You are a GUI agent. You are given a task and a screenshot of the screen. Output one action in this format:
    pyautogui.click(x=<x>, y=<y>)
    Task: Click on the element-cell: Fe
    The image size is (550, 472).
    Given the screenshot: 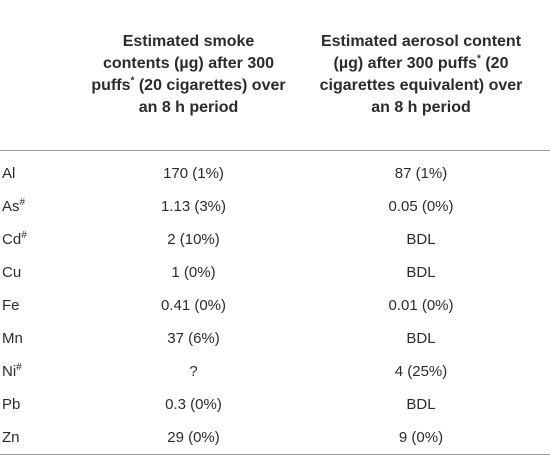 What is the action you would take?
    pyautogui.click(x=47, y=305)
    